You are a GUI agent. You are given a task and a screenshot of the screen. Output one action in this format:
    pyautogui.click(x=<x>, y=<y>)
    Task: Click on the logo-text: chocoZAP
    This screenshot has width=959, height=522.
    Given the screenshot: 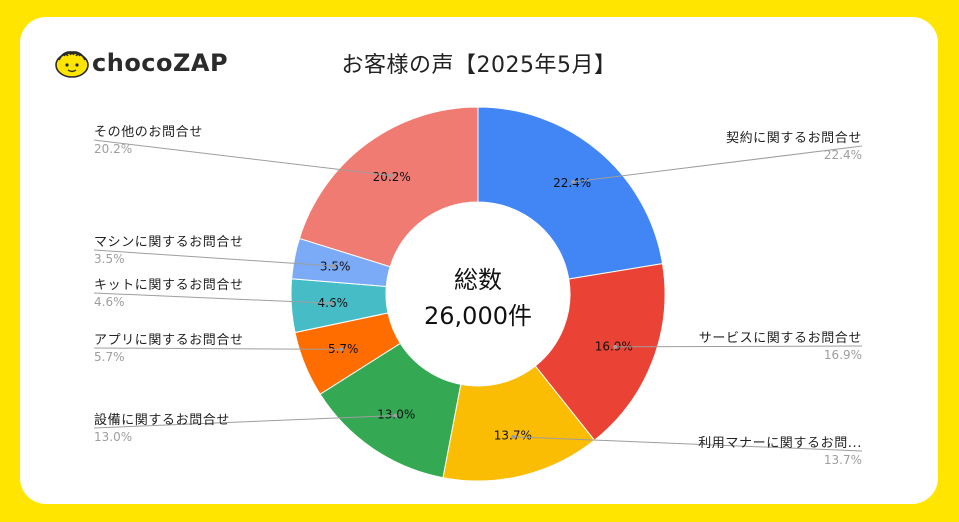 What is the action you would take?
    pyautogui.click(x=160, y=63)
    